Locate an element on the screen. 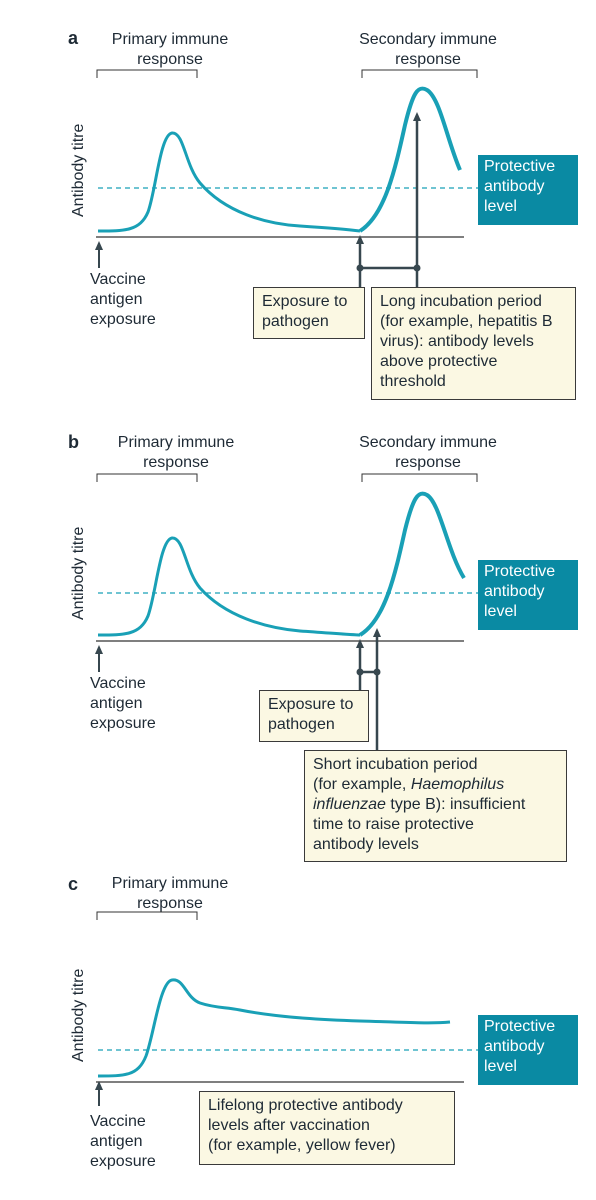 The width and height of the screenshot is (596, 1200). species-name: influenzae is located at coordinates (349, 804).